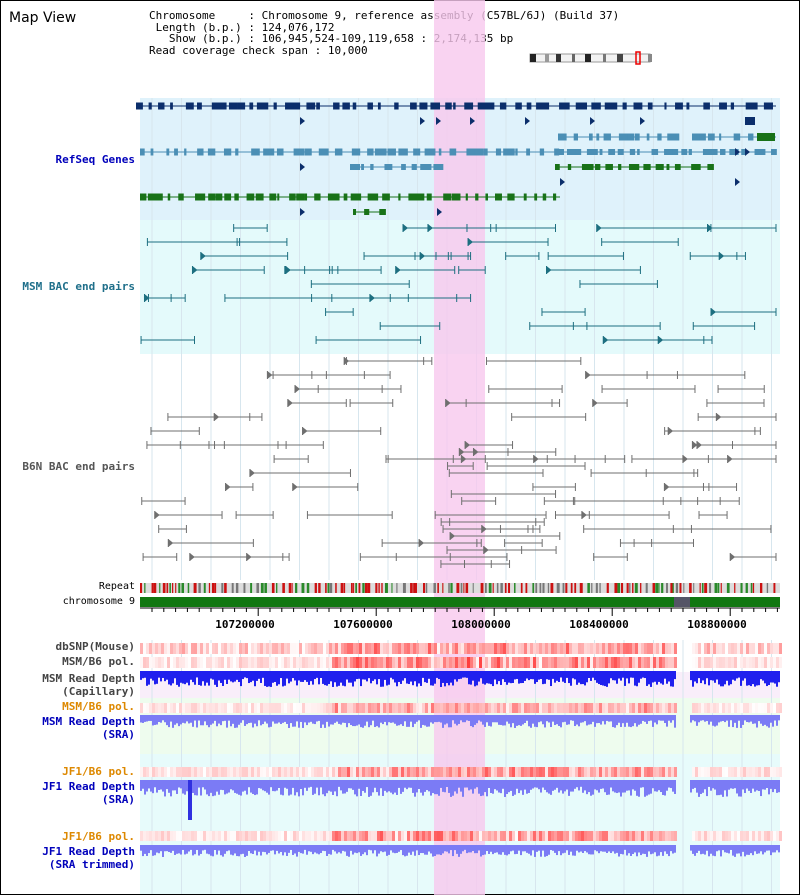 This screenshot has height=895, width=800. I want to click on gene-strand-arrow, so click(562, 182).